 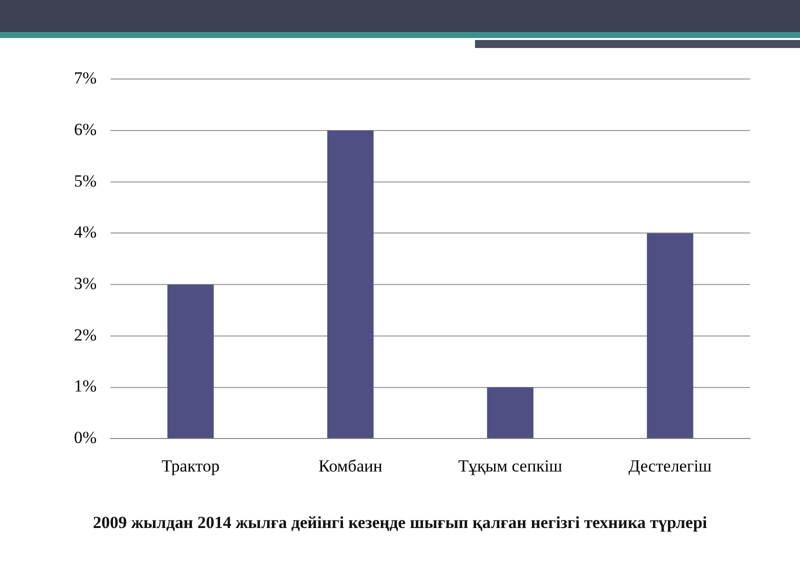 What do you see at coordinates (350, 466) in the screenshot?
I see `x-tick-label: Комбаин` at bounding box center [350, 466].